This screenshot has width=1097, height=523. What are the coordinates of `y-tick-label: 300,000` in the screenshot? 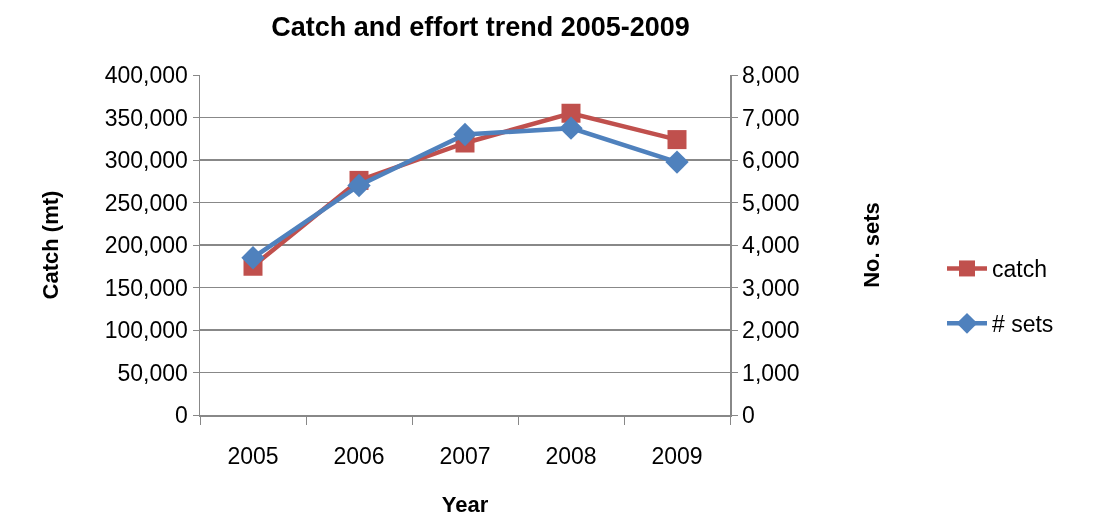 It's located at (146, 160).